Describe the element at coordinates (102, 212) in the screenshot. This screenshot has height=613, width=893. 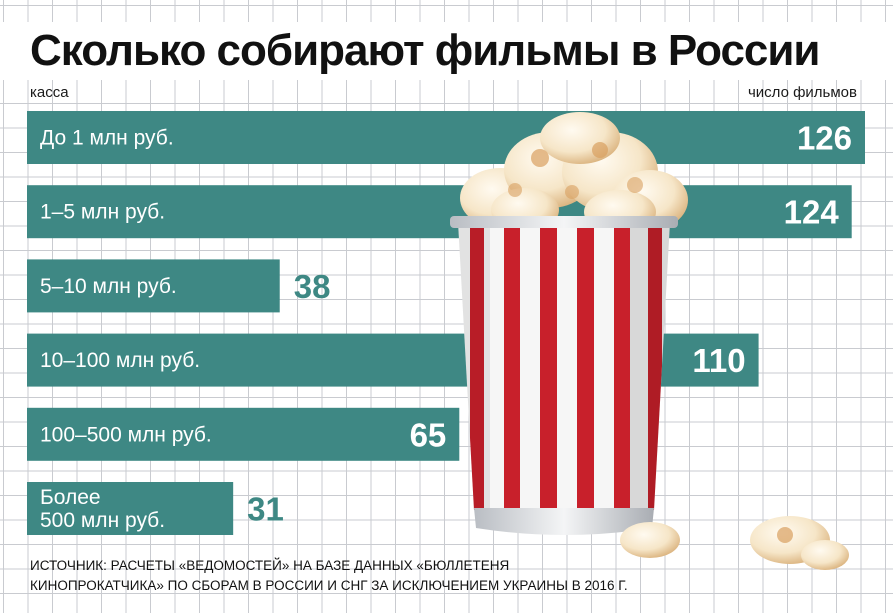
I see `category-label-2: 1–5 млн руб.` at that location.